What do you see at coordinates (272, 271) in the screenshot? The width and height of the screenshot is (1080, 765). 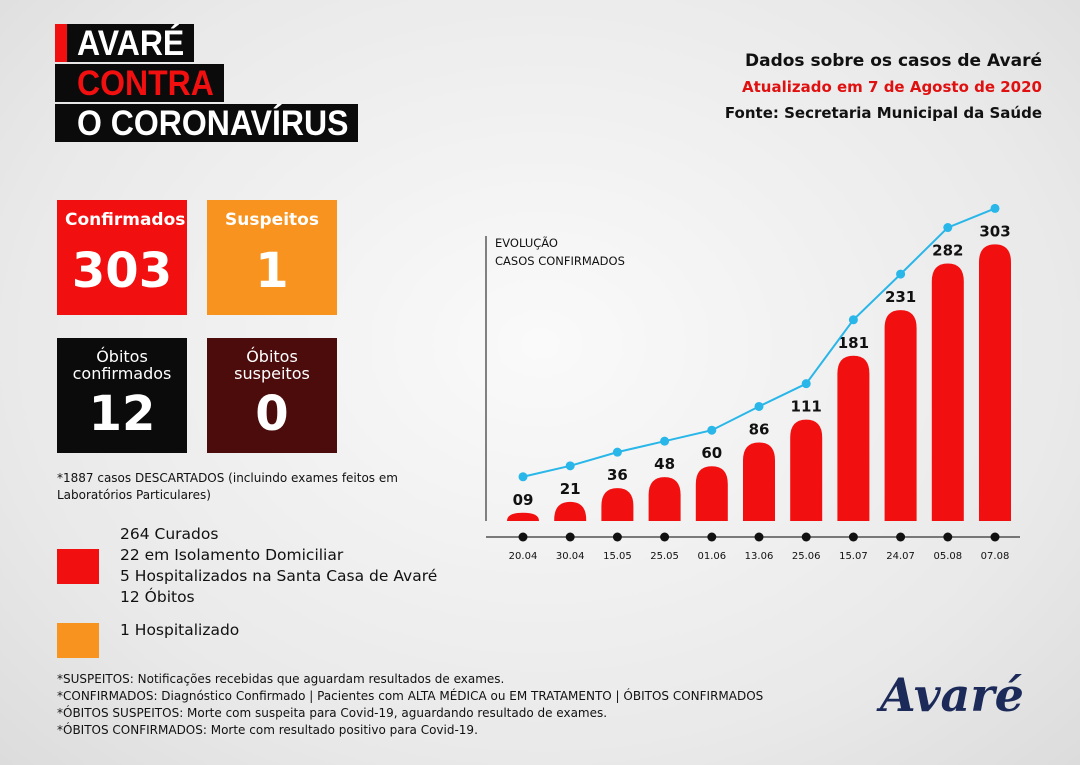 I see `stat-value: 1` at bounding box center [272, 271].